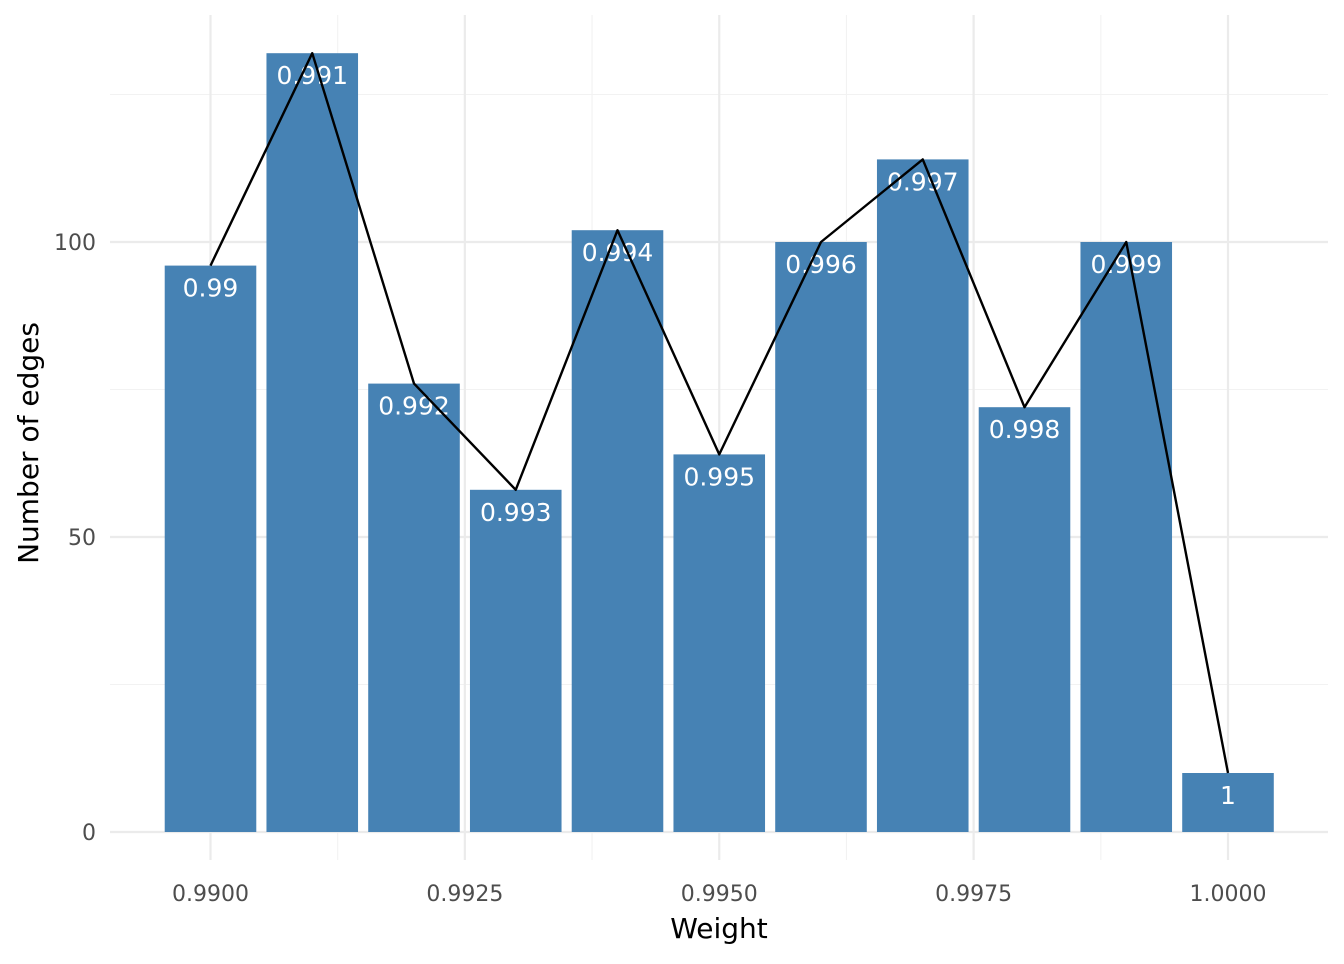 The width and height of the screenshot is (1344, 964). Describe the element at coordinates (1228, 795) in the screenshot. I see `bar-value-label: 1` at that location.